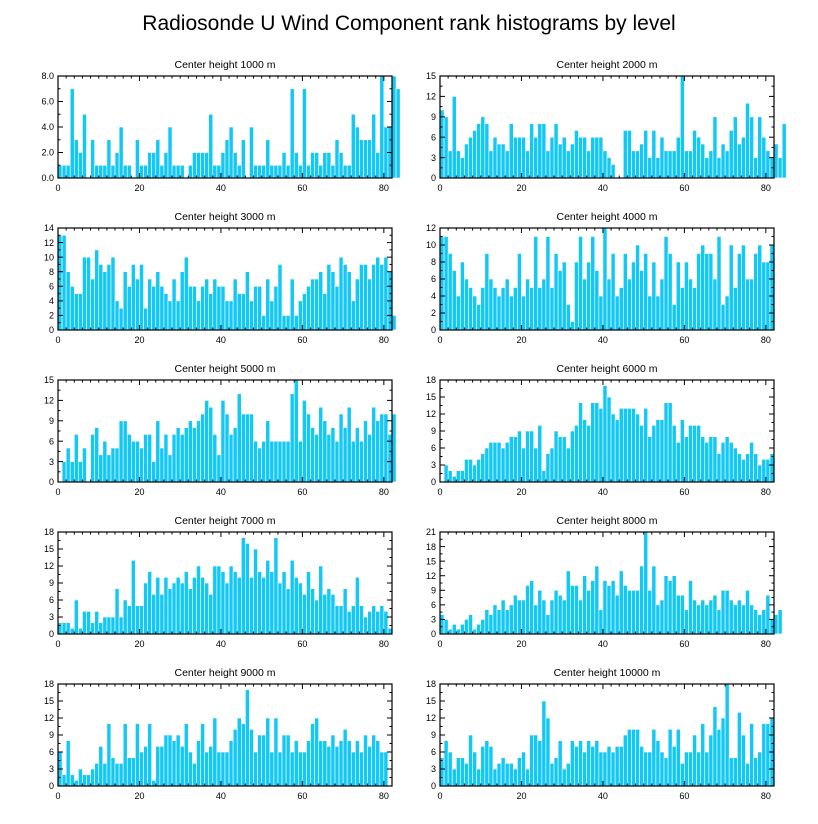 This screenshot has height=824, width=818. Describe the element at coordinates (49, 718) in the screenshot. I see `y-tick-label: 12` at that location.